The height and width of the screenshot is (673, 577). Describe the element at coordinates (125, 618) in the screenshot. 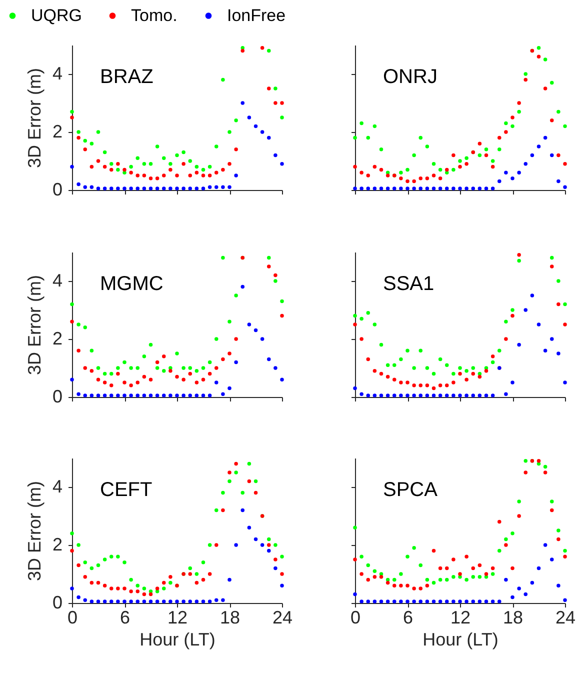

I see `x-tick-label: 6` at that location.